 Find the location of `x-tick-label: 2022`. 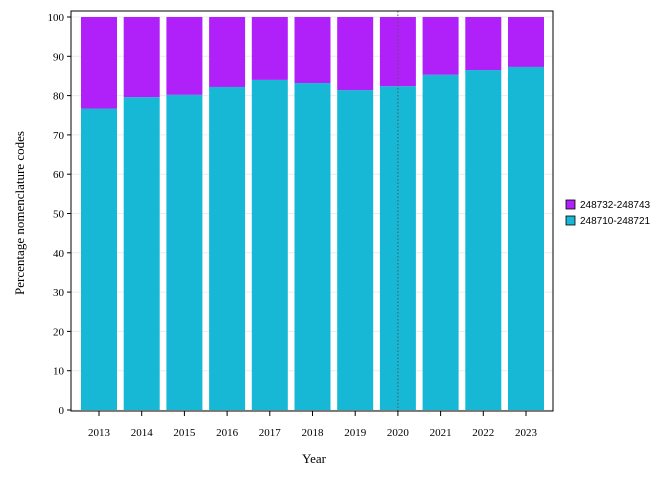

x-tick-label: 2022 is located at coordinates (483, 433).